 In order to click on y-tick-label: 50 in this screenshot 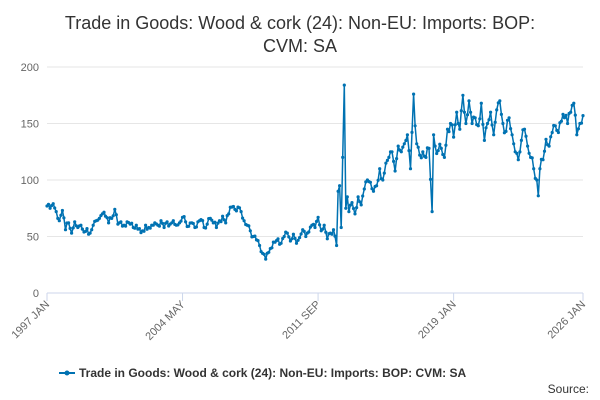, I will do `click(33, 238)`.